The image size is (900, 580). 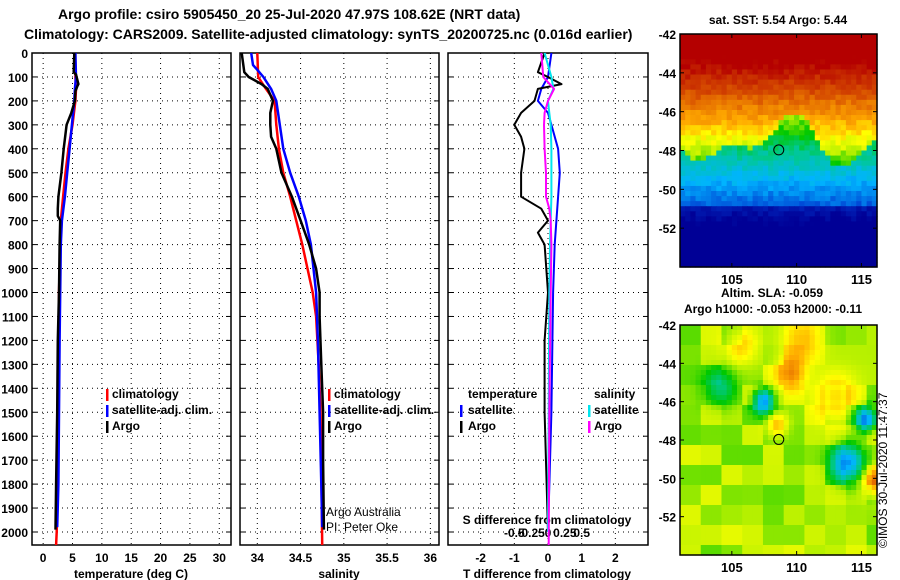 I want to click on sla-map-ytick-label: -46, so click(x=668, y=403).